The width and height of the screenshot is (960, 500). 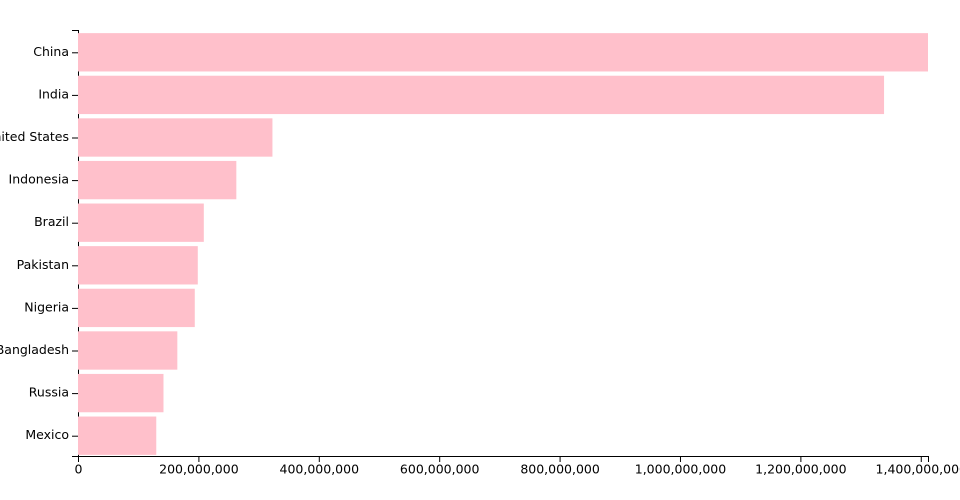 What do you see at coordinates (53, 93) in the screenshot?
I see `y-tick-label: India` at bounding box center [53, 93].